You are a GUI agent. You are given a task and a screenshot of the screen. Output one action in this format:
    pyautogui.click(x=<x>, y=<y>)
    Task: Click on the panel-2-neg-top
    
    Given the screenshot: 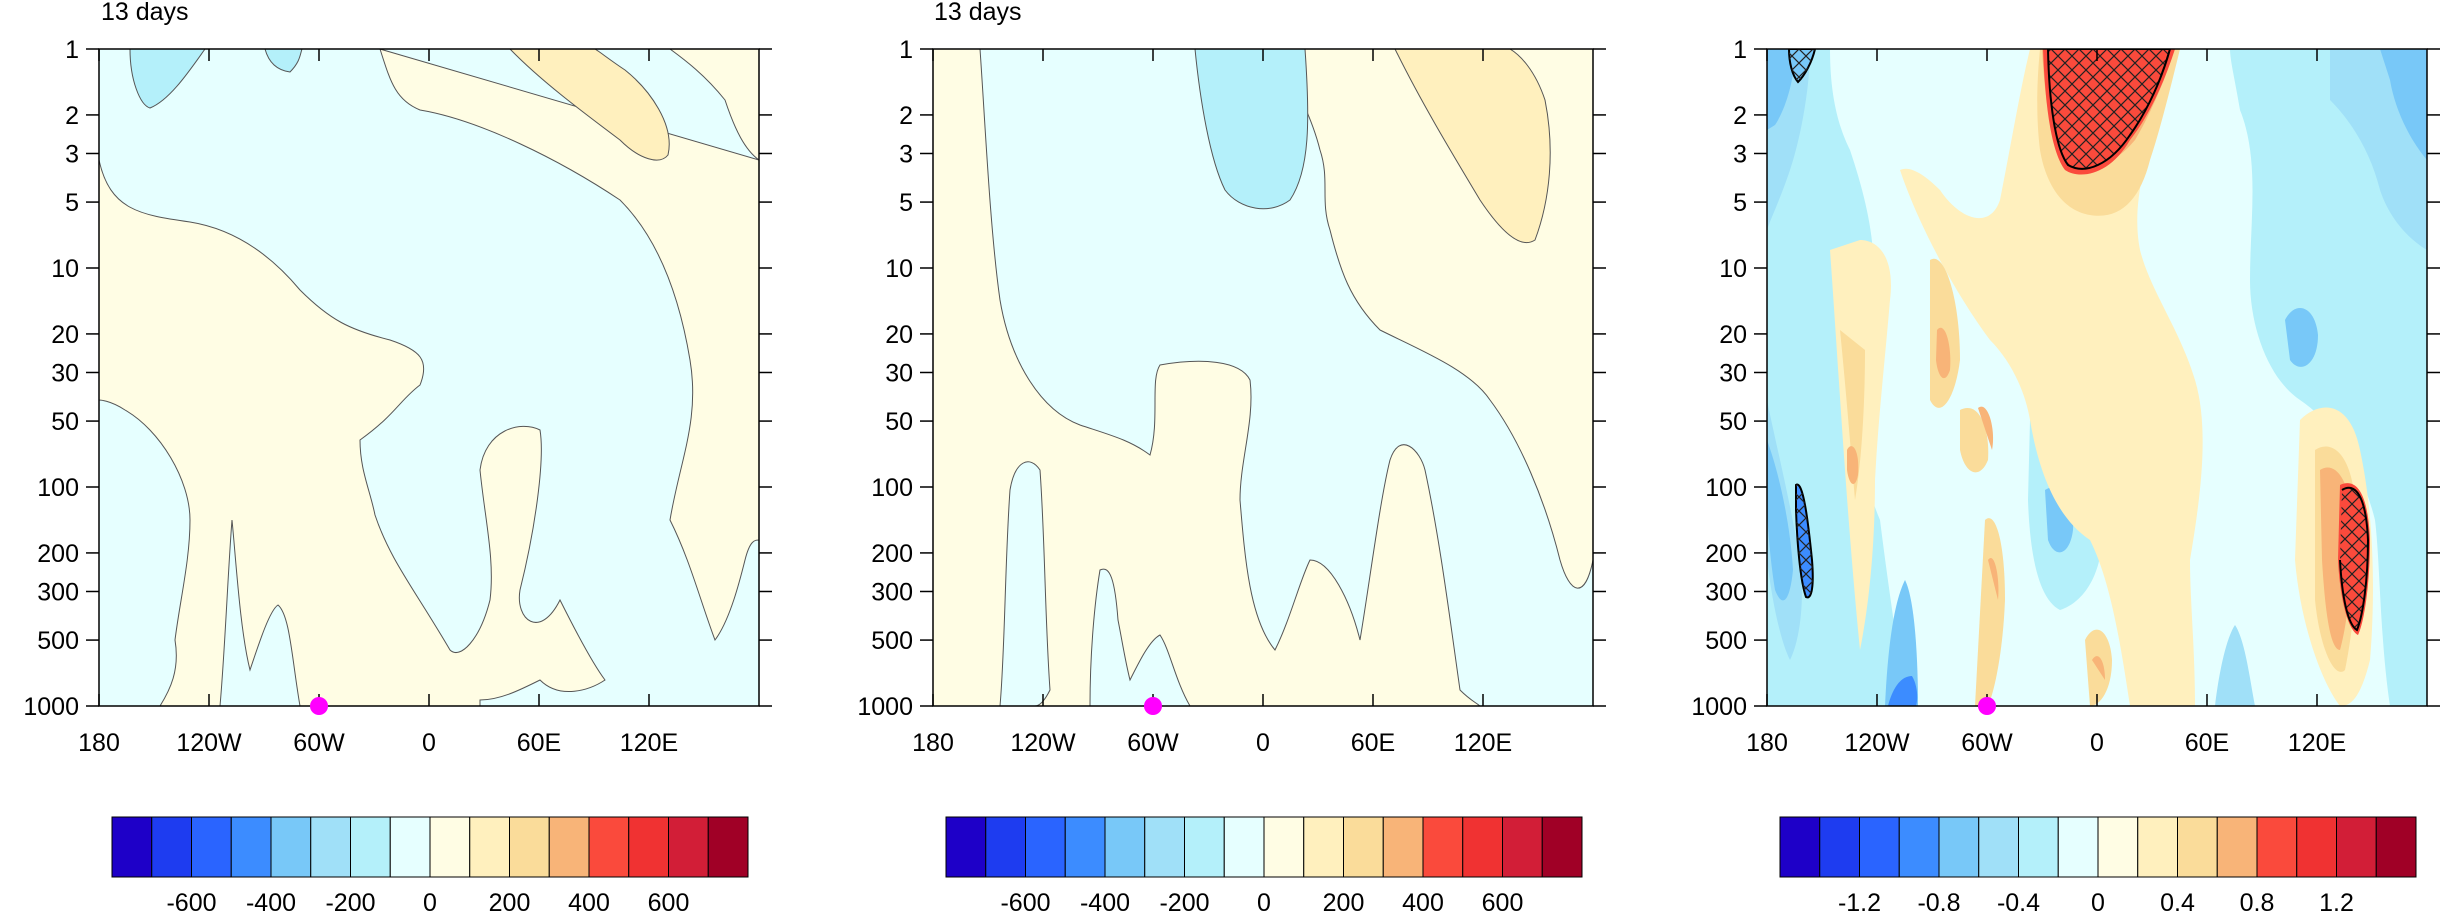 What is the action you would take?
    pyautogui.click(x=1251, y=129)
    